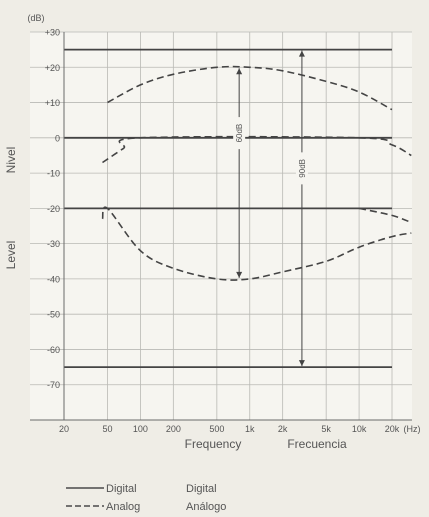  I want to click on y-unit-label: (dB), so click(35, 18).